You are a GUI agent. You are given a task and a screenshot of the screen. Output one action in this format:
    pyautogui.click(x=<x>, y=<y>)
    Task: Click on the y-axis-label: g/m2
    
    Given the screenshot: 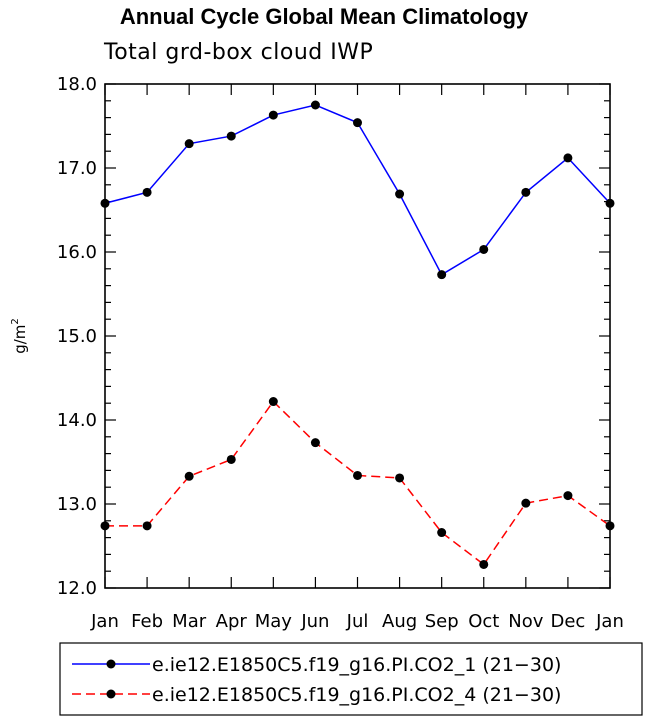 What is the action you would take?
    pyautogui.click(x=19, y=336)
    